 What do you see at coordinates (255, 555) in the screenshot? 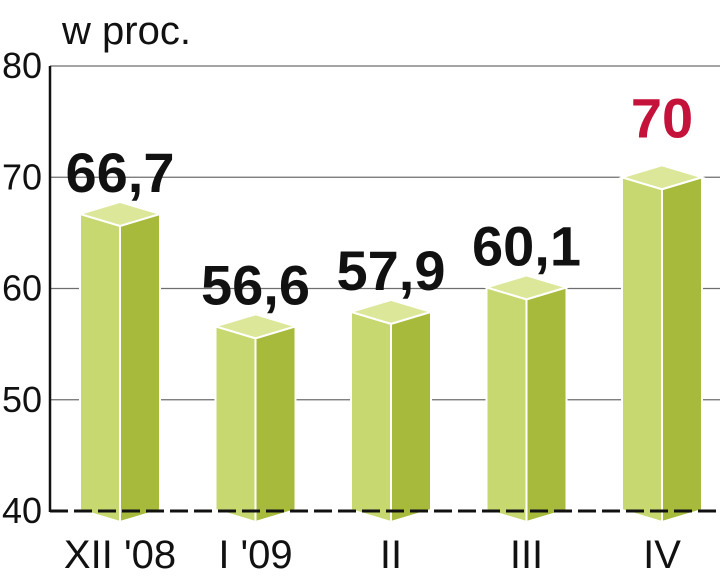
I see `x-tick-label: I '09` at bounding box center [255, 555].